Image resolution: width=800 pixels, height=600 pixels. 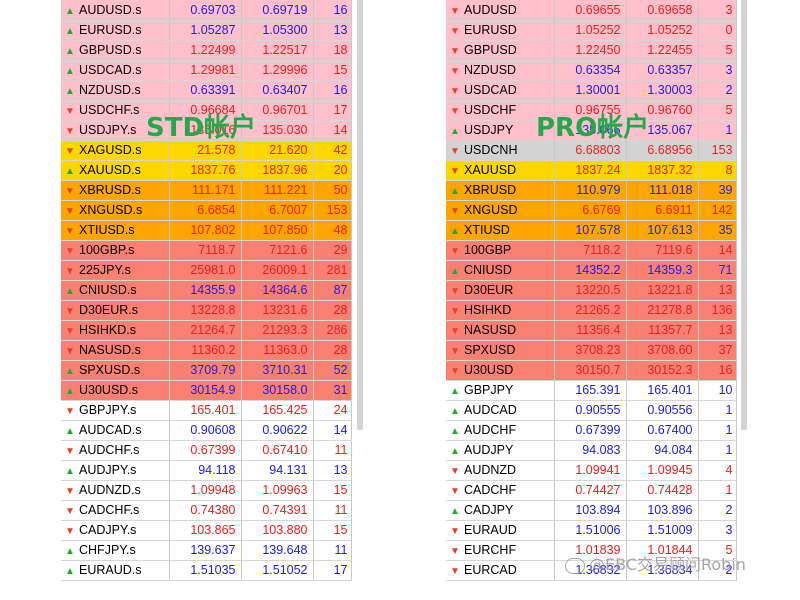 What do you see at coordinates (115, 150) in the screenshot?
I see `symbol-cell: ▼ XAGUSD.s` at bounding box center [115, 150].